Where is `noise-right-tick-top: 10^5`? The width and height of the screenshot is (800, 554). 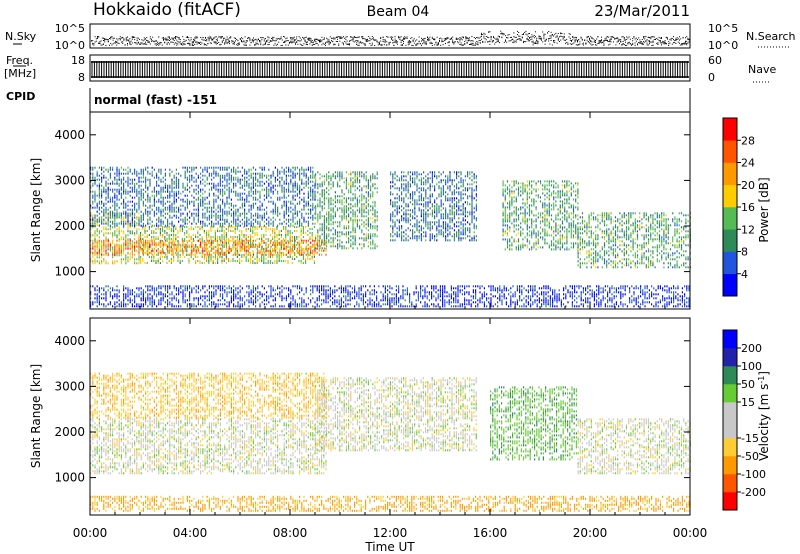 noise-right-tick-top: 10^5 is located at coordinates (723, 28).